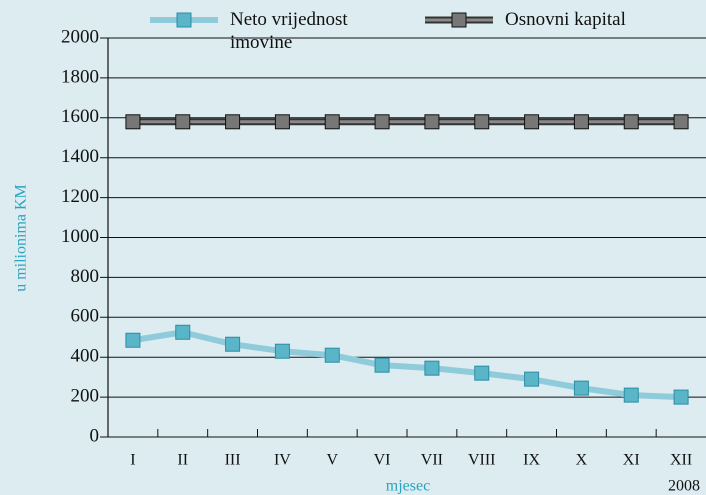 Image resolution: width=706 pixels, height=495 pixels. I want to click on y-tick-label: 0, so click(95, 435).